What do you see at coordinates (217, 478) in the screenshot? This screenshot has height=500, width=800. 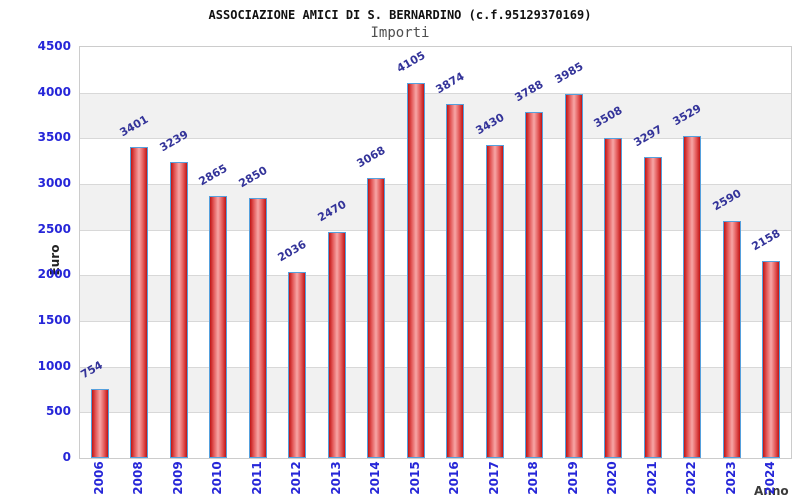 I see `x-tick-label: 2010` at bounding box center [217, 478].